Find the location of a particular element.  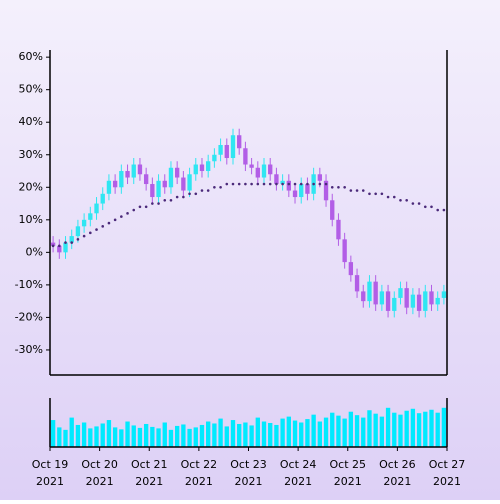

y-tick-label: 10% is located at coordinates (31, 219).